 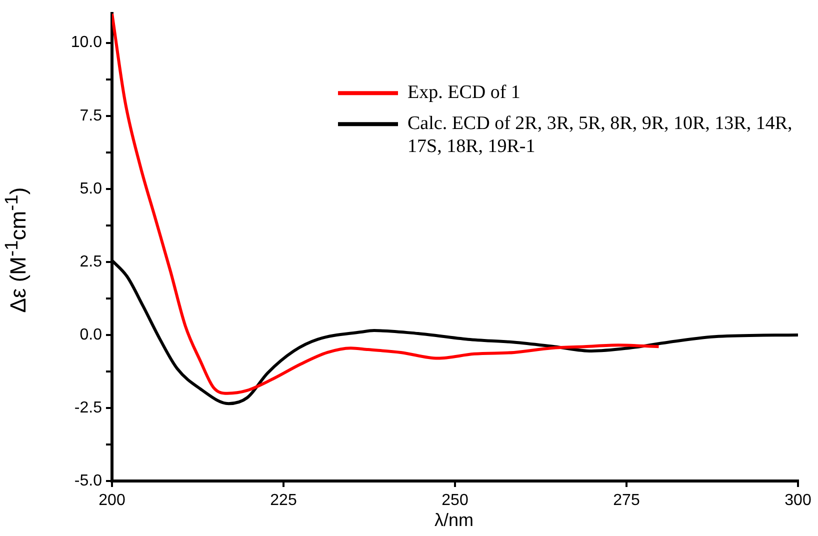 I want to click on y-tick-label: 2.5, so click(x=91, y=261).